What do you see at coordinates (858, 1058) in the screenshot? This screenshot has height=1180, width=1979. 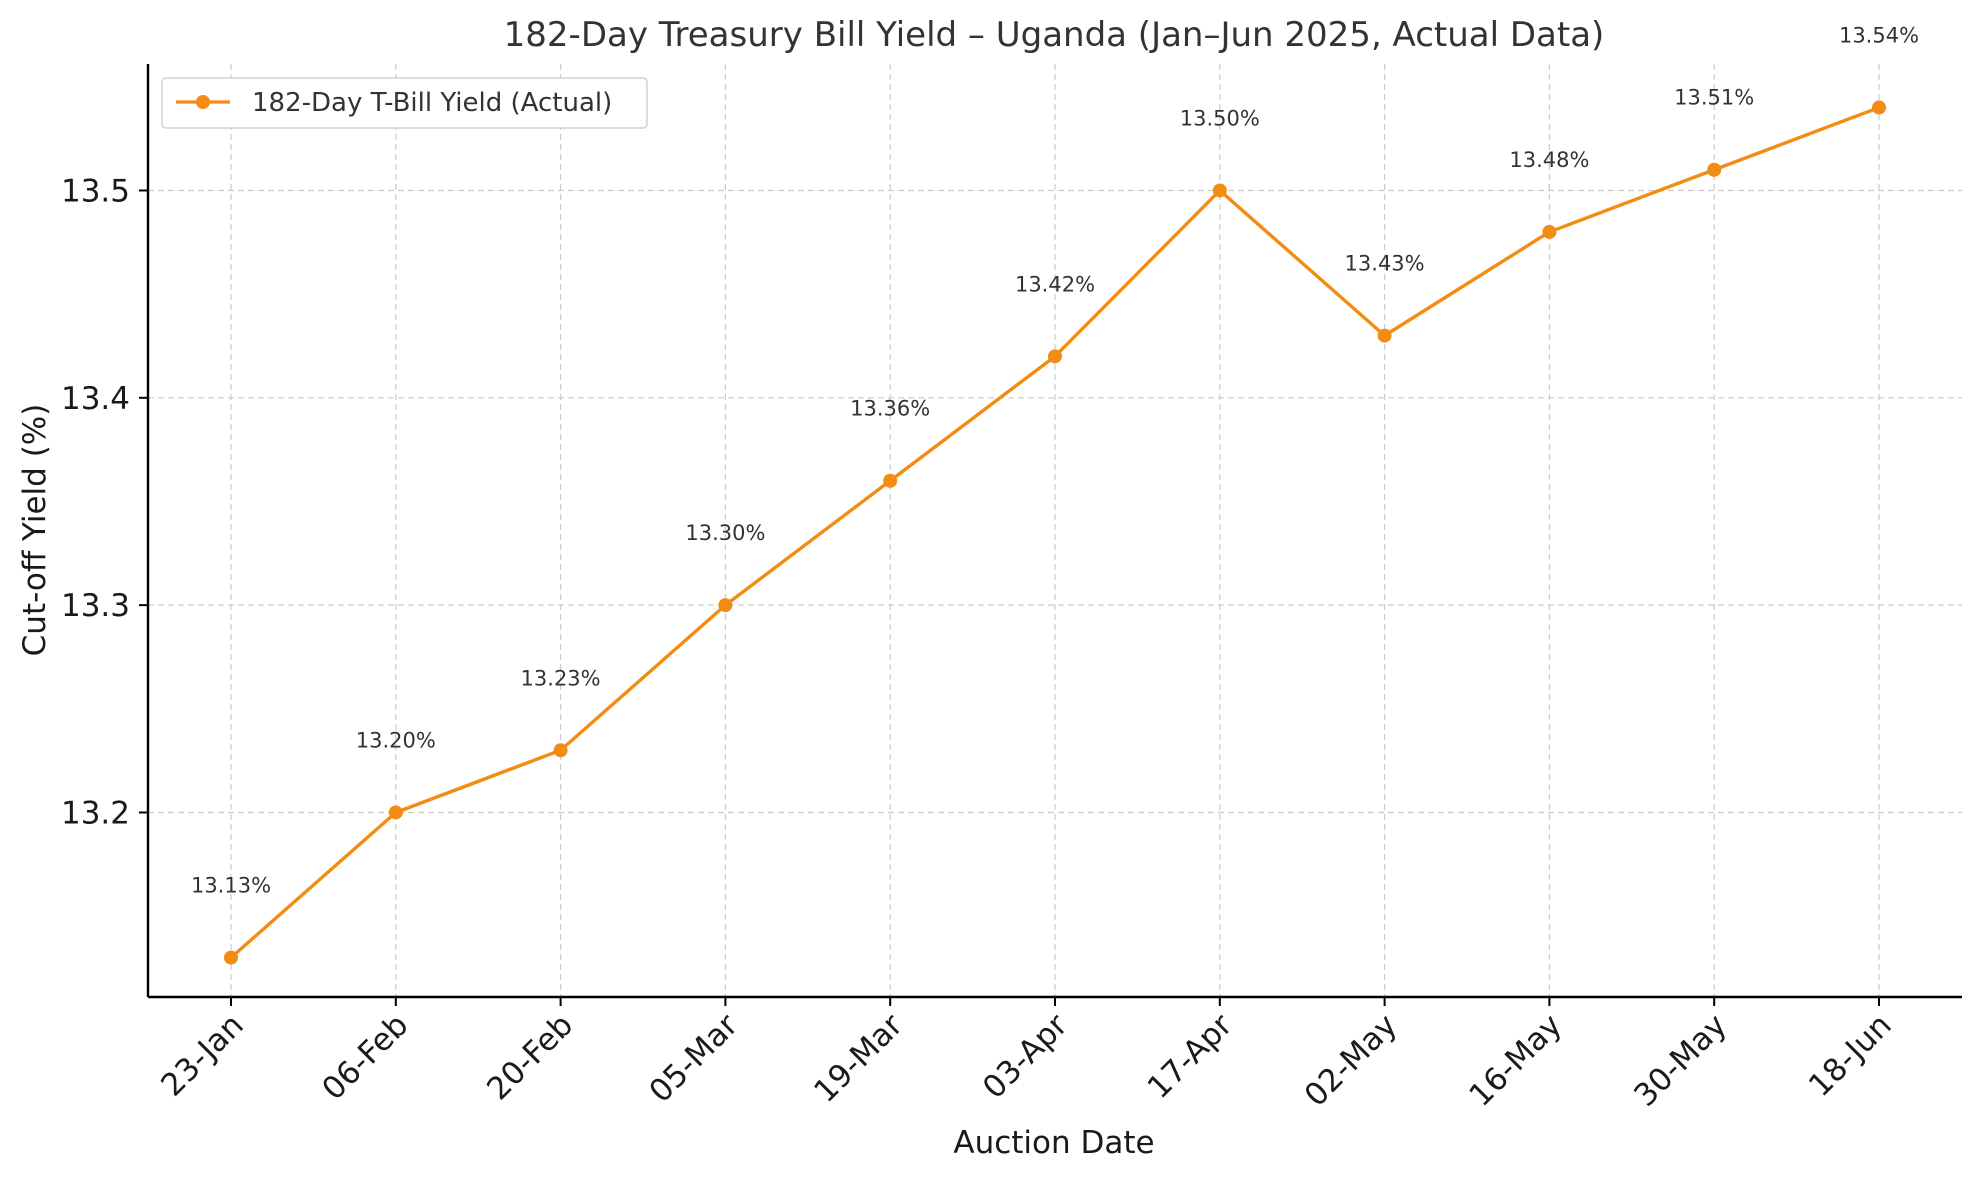 I see `x-tick-label: 19-Mar` at bounding box center [858, 1058].